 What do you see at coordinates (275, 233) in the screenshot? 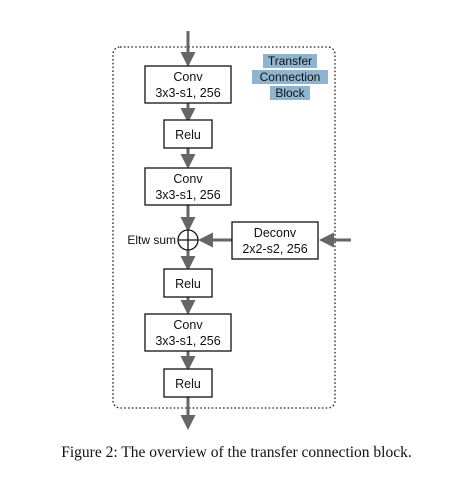
I see `deconv-label-line-1: Deconv` at bounding box center [275, 233].